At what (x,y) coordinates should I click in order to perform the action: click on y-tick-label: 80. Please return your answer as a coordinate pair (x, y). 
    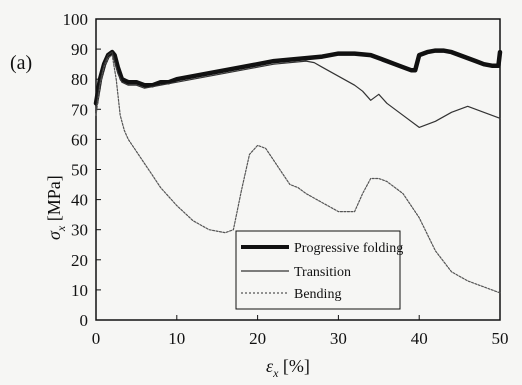
    Looking at the image, I should click on (79, 79).